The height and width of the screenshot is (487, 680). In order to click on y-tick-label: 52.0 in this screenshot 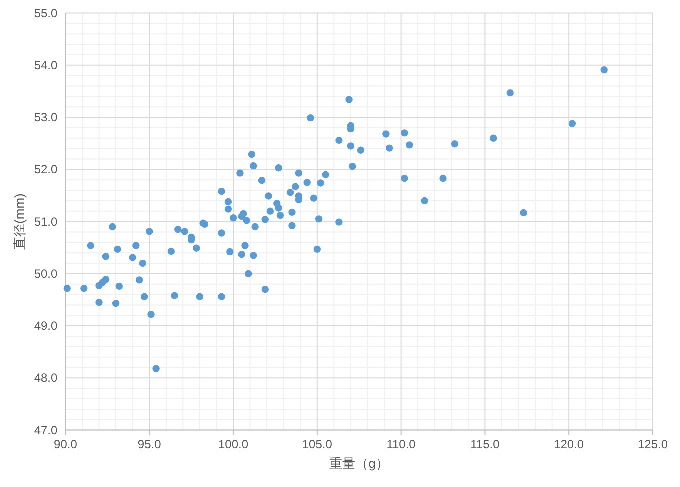, I will do `click(46, 169)`.